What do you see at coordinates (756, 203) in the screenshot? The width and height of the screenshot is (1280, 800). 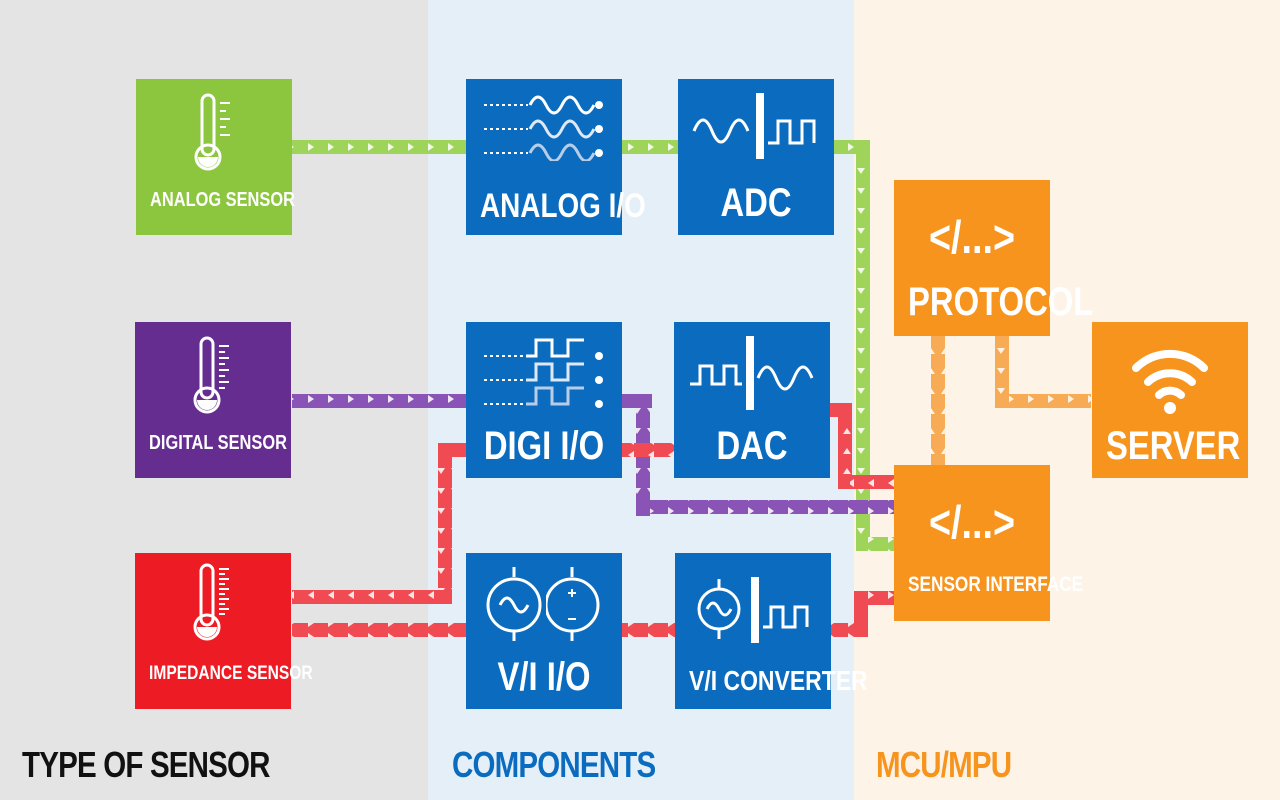 I see `adc-label: ADC` at bounding box center [756, 203].